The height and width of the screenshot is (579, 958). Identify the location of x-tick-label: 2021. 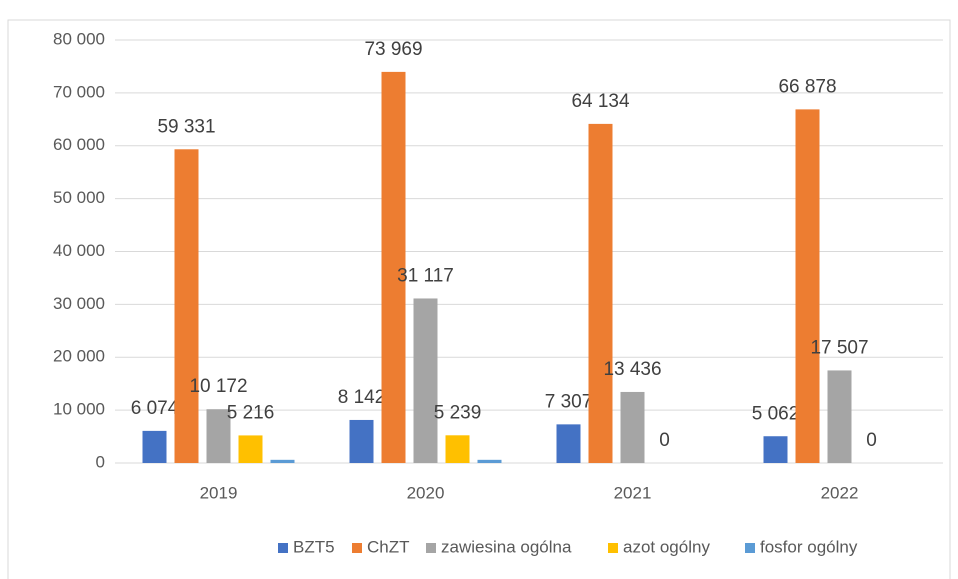
(633, 492).